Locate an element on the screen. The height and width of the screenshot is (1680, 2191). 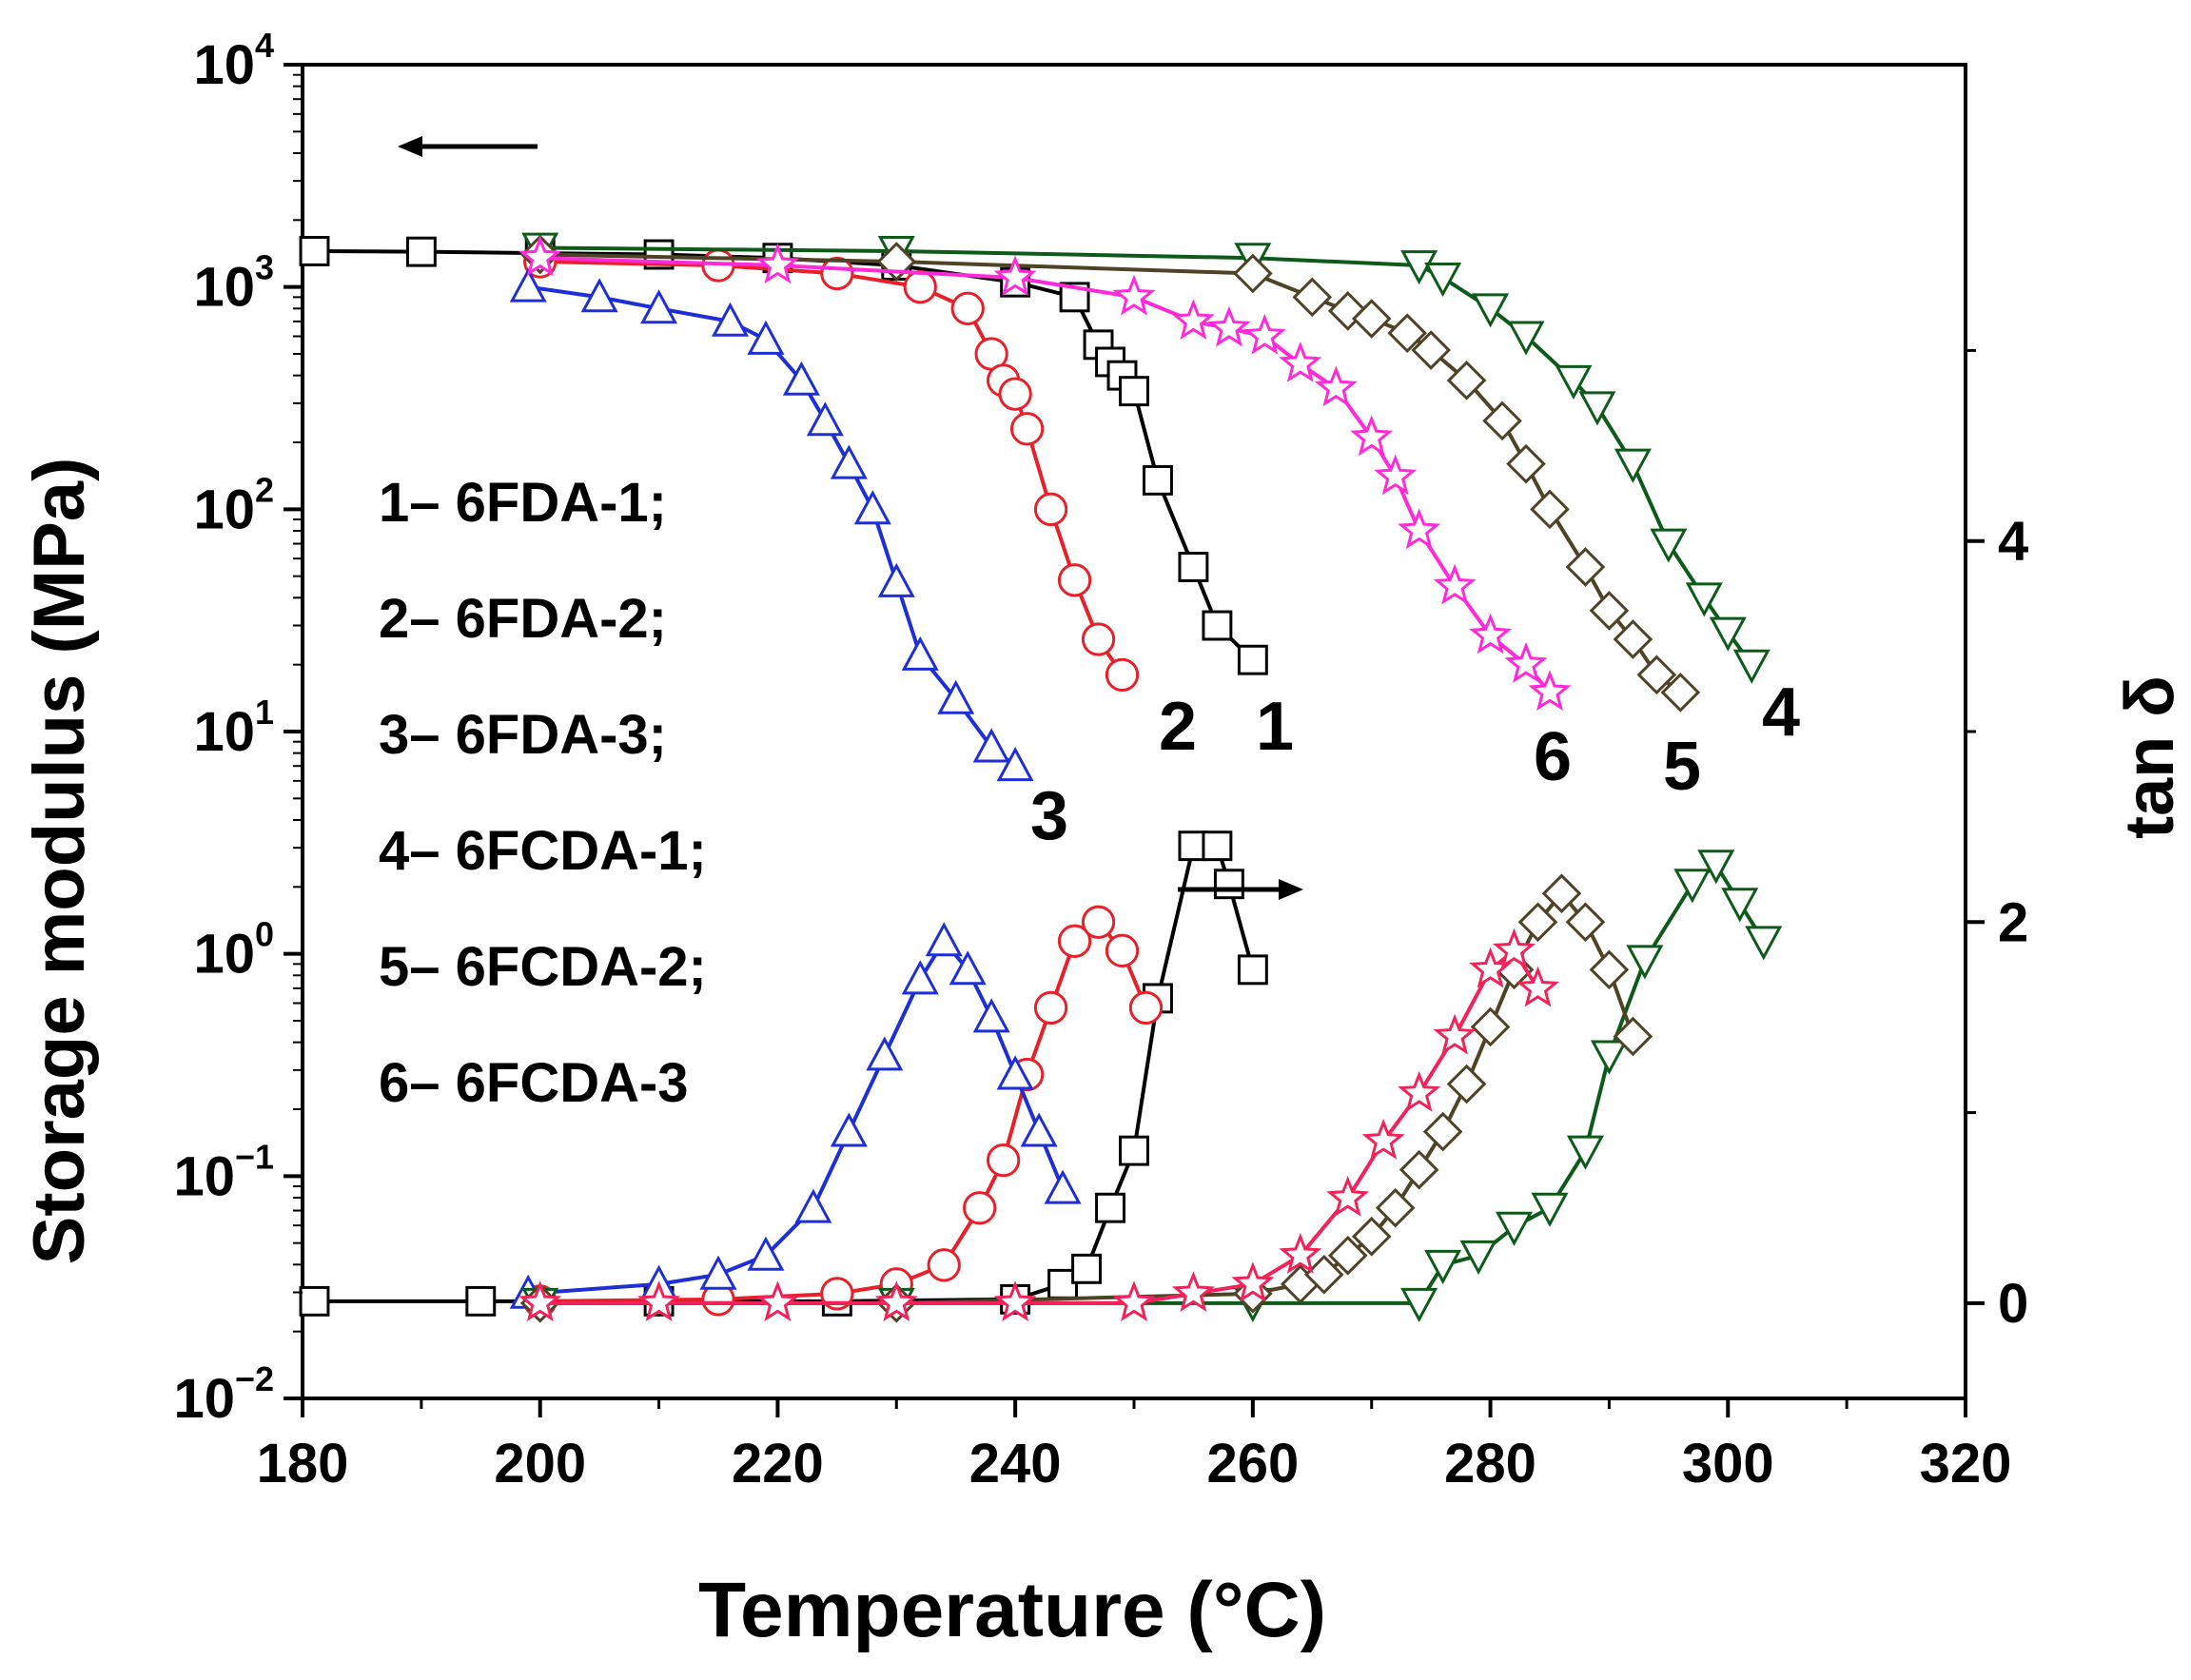
x-tick-label: 280 is located at coordinates (1490, 1463).